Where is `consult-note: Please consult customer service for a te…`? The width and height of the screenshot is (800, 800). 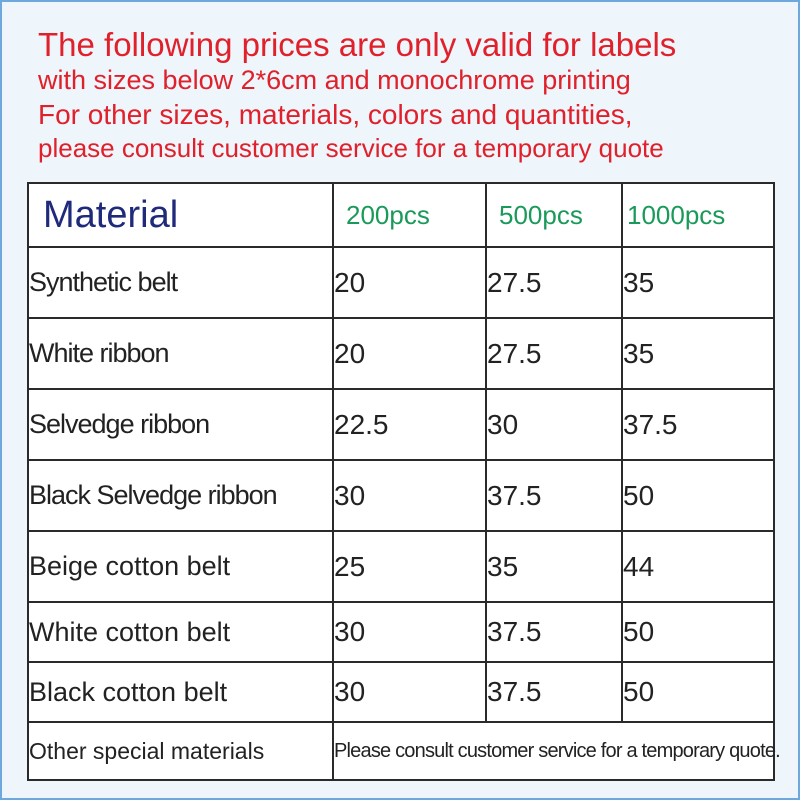 consult-note: Please consult customer service for a te… is located at coordinates (556, 751).